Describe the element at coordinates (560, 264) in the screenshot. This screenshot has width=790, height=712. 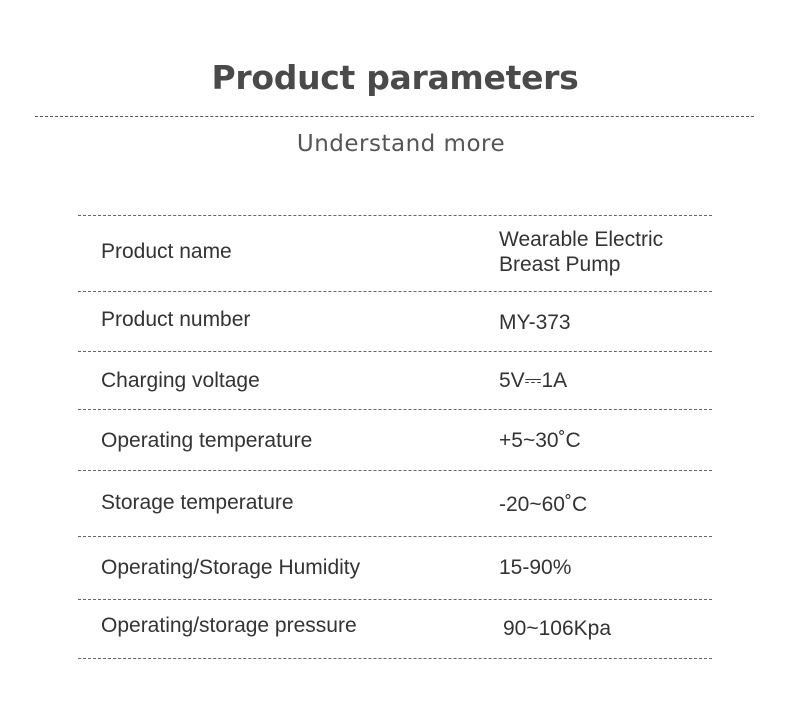
I see `param-value: Breast Pump` at that location.